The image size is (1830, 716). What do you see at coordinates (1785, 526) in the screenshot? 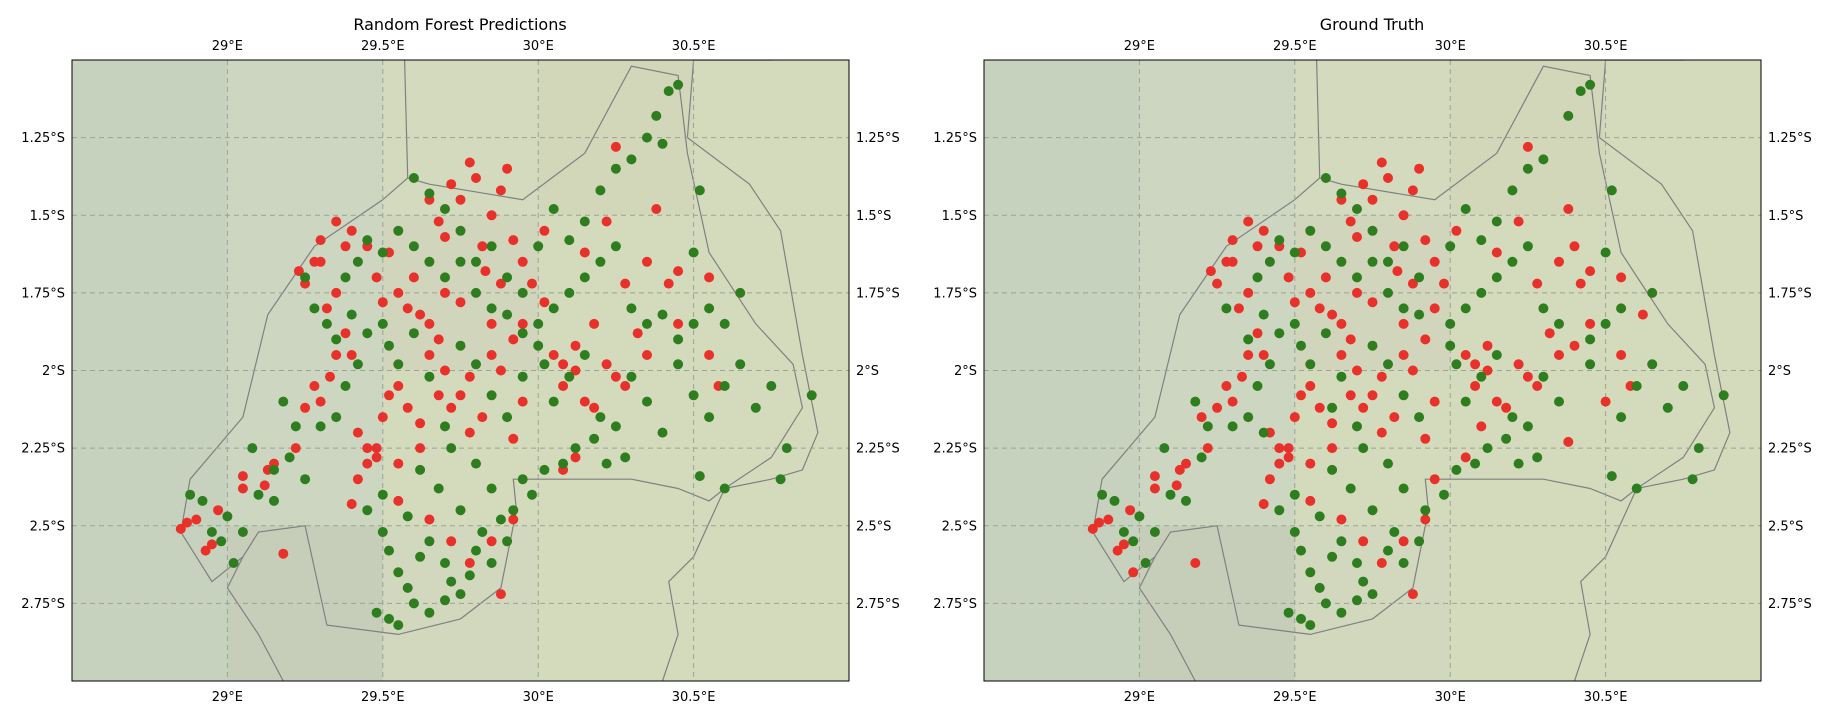
I see `y-tick-label-right: 2.5°S` at bounding box center [1785, 526].